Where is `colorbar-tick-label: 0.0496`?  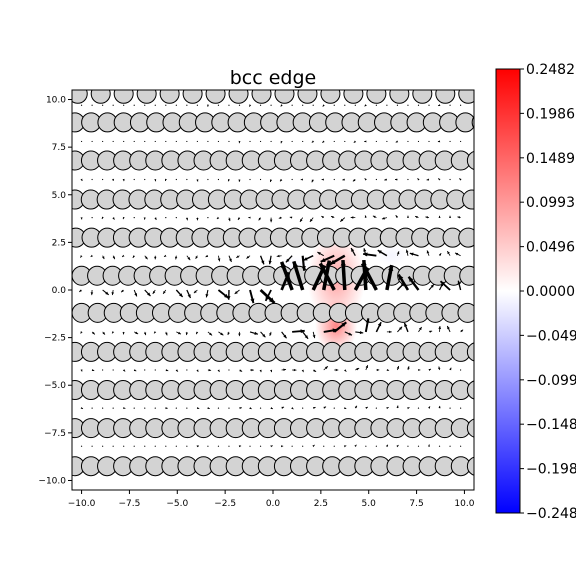 colorbar-tick-label: 0.0496 is located at coordinates (550, 248).